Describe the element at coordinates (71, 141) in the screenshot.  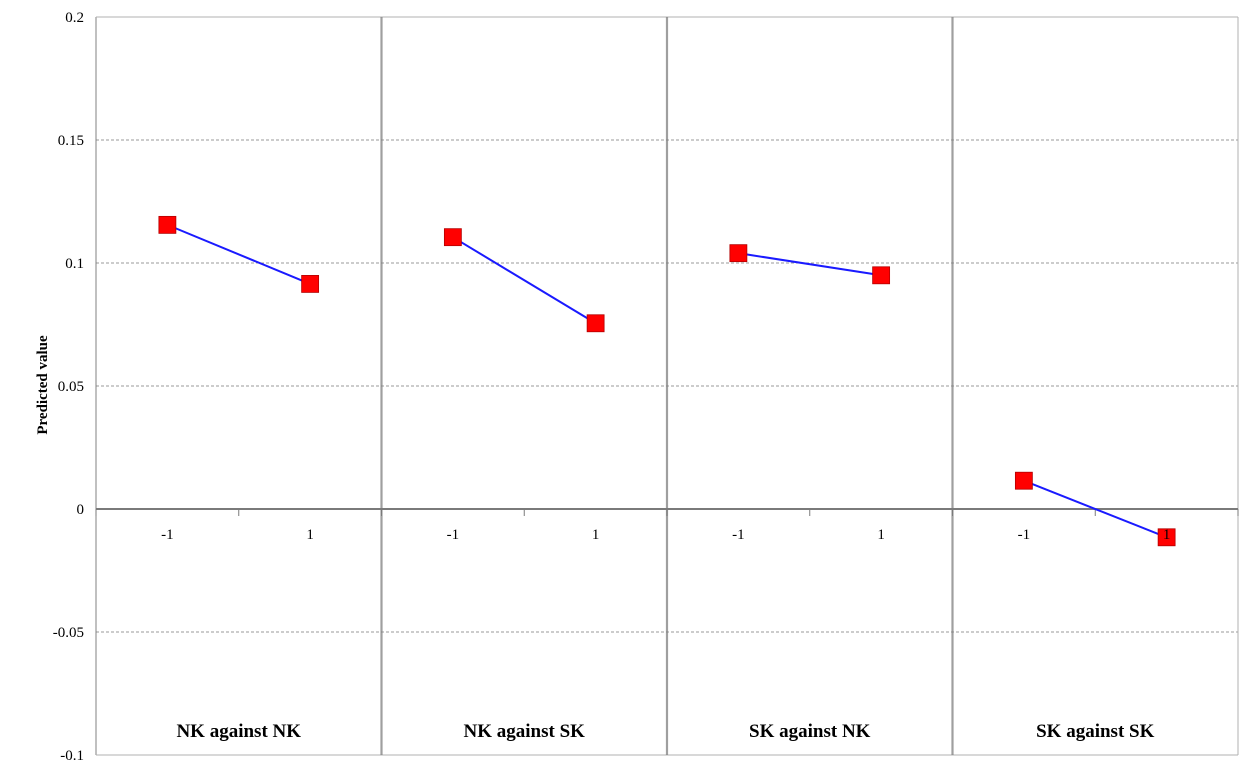
I see `y-tick-label: 0.15` at that location.